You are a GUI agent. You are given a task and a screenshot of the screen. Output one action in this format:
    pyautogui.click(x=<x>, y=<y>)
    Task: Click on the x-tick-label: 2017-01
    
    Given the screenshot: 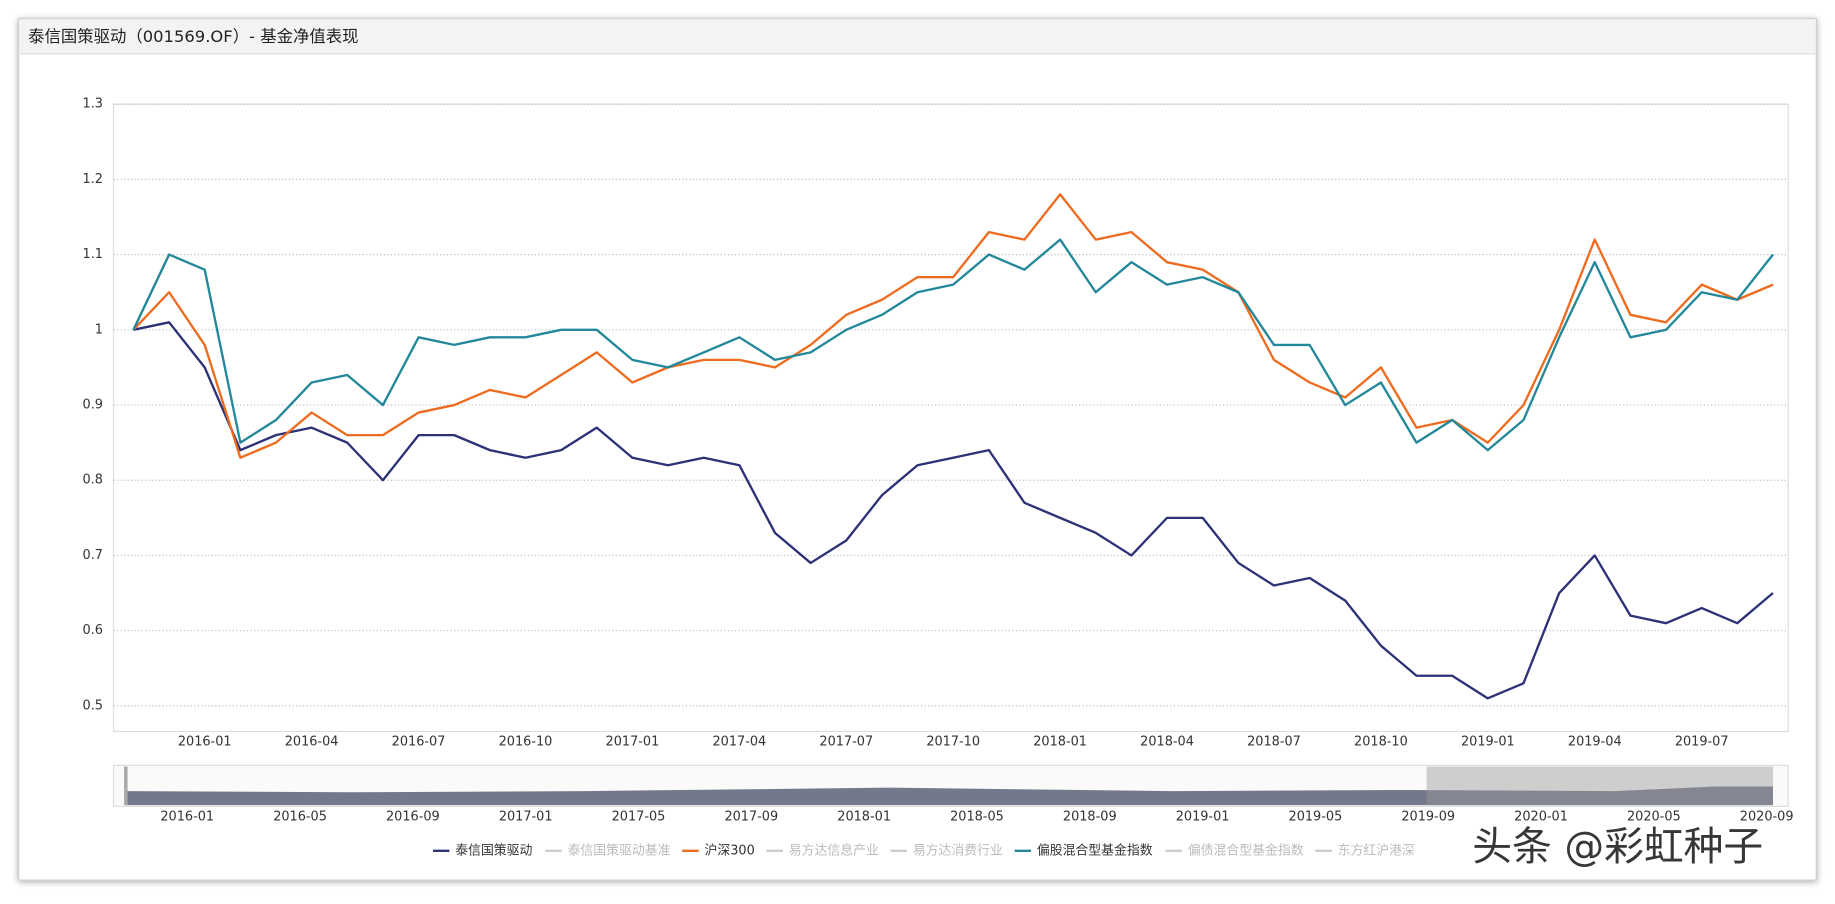 What is the action you would take?
    pyautogui.click(x=633, y=741)
    